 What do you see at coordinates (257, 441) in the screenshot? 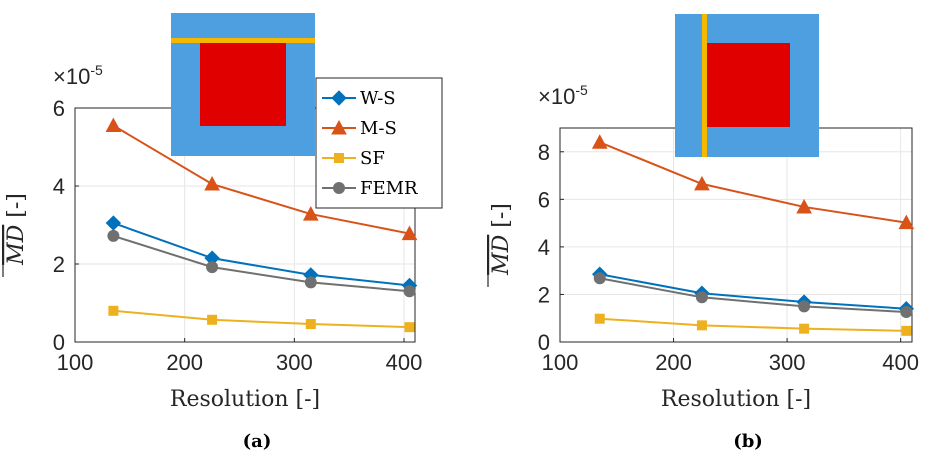
I see `panel-caption: (a)` at bounding box center [257, 441].